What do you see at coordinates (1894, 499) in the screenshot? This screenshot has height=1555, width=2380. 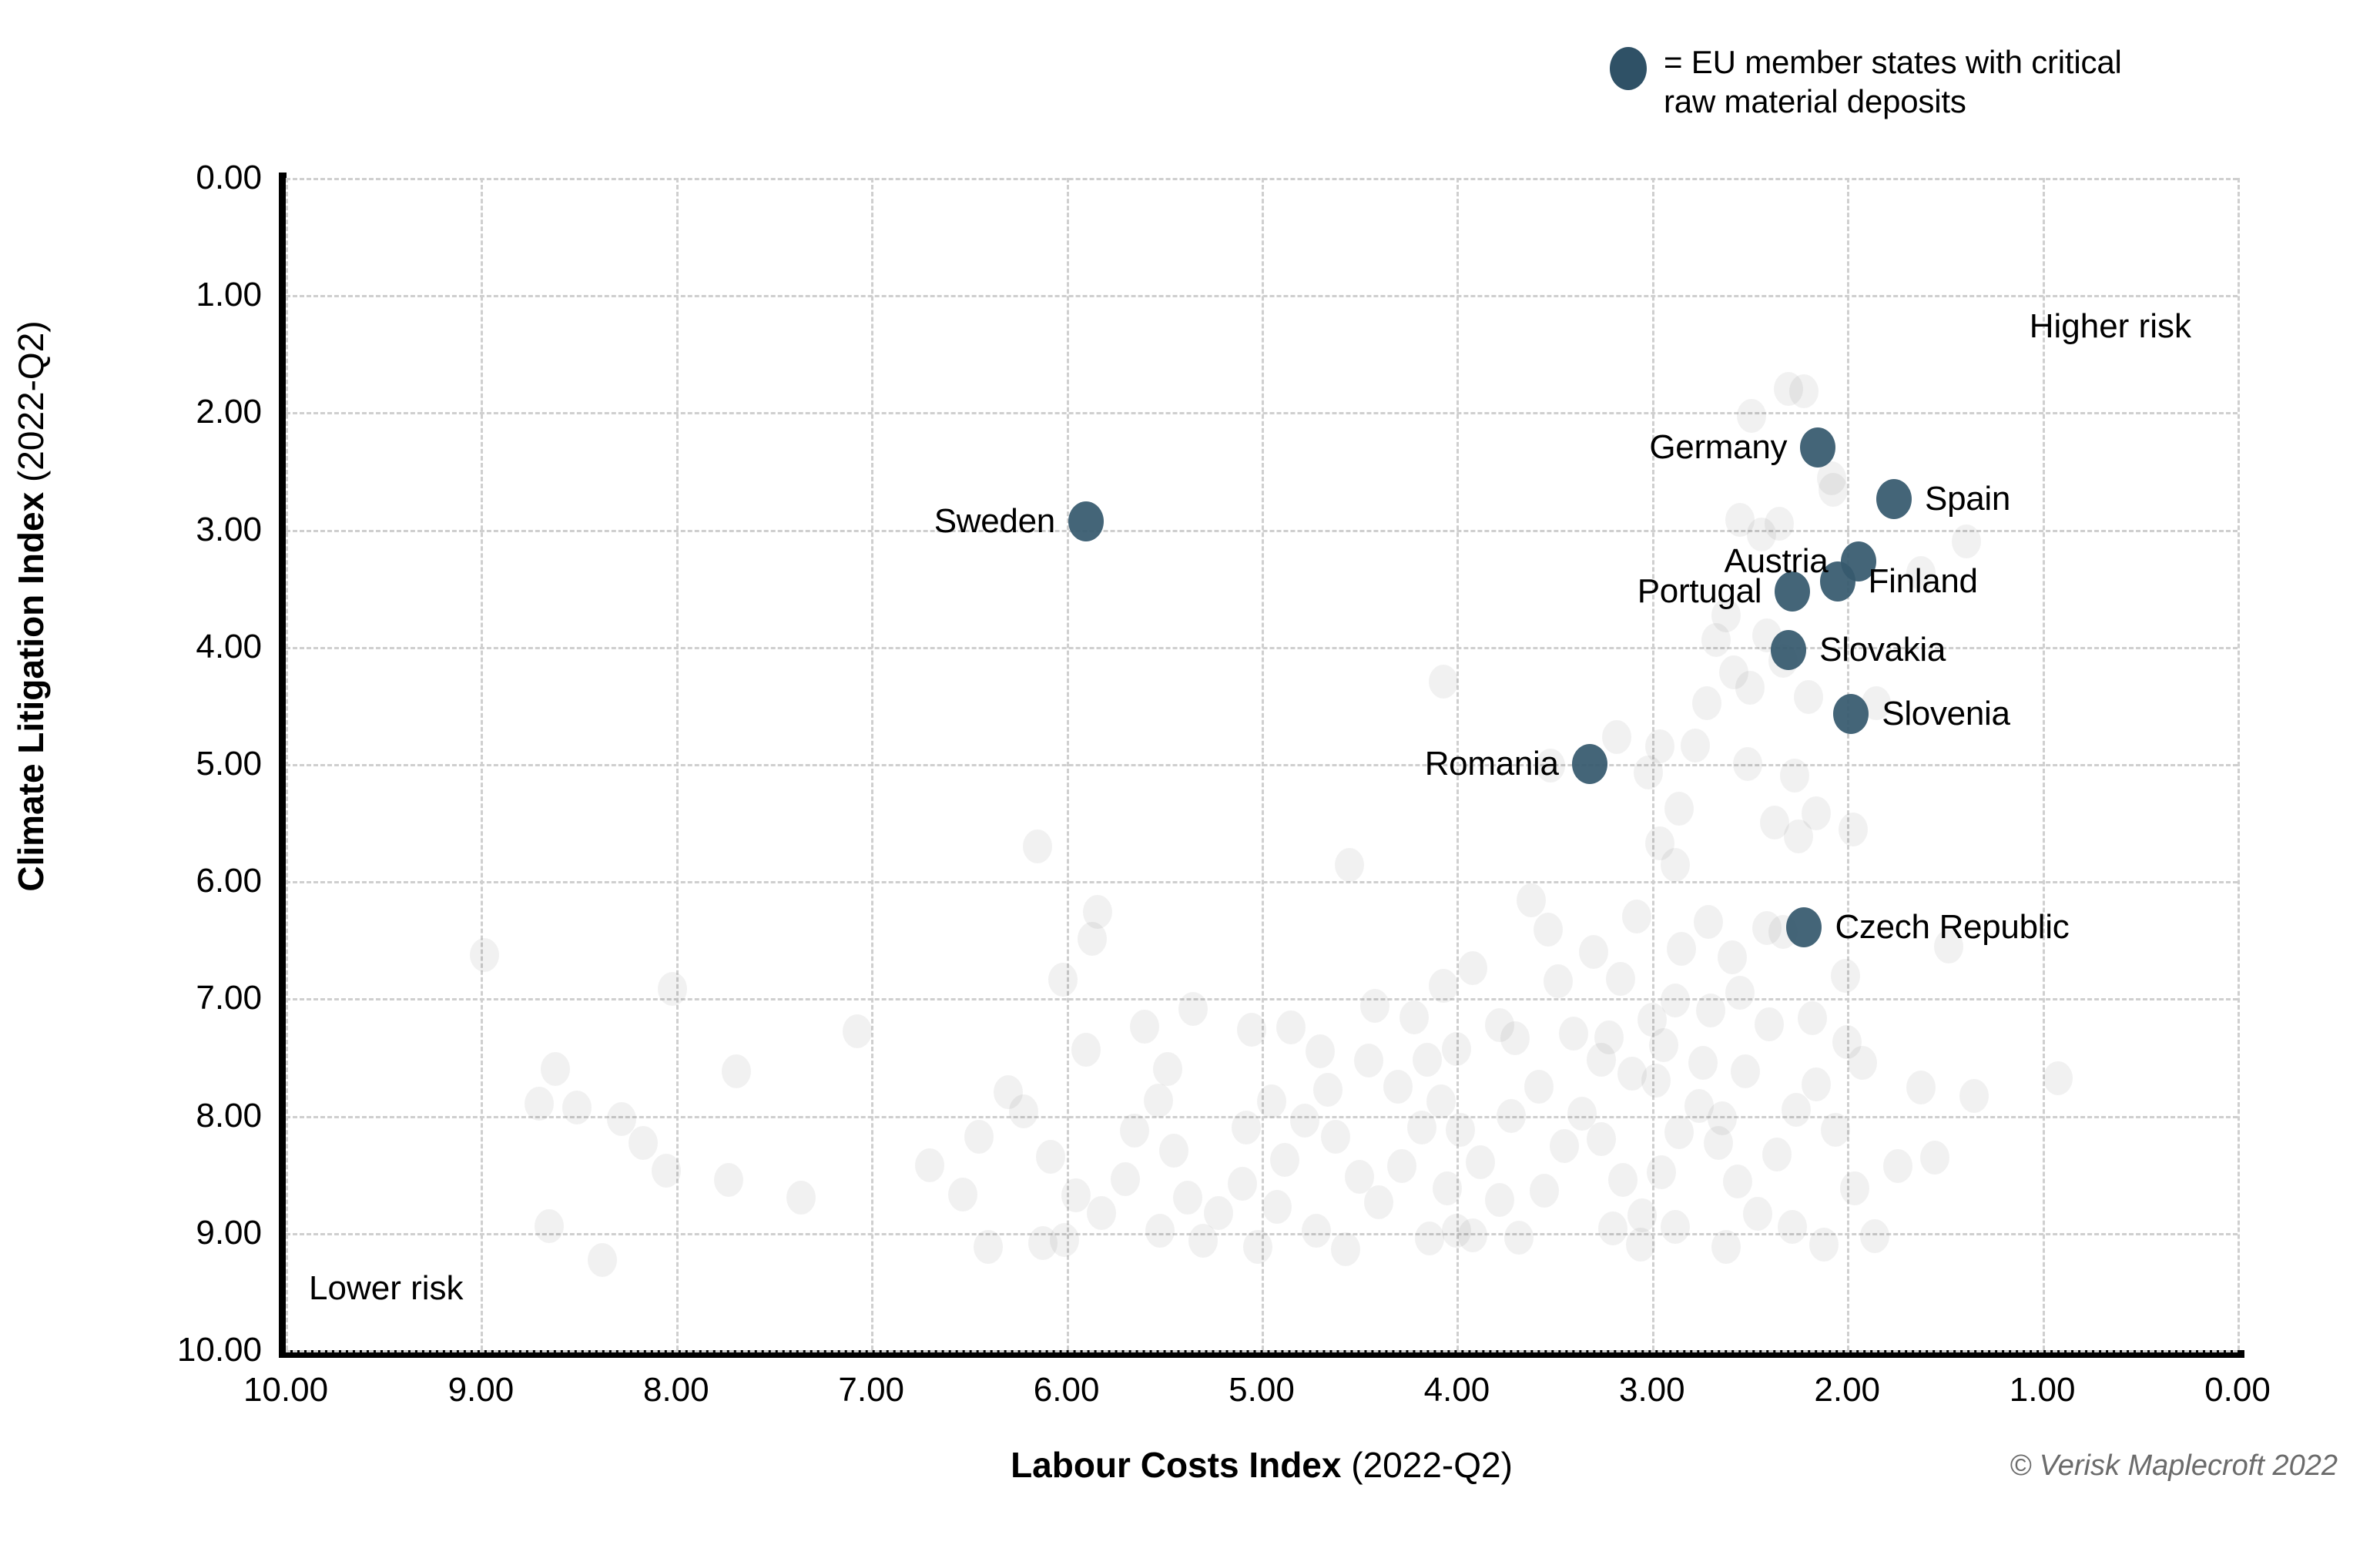 I see `data-point-spain` at bounding box center [1894, 499].